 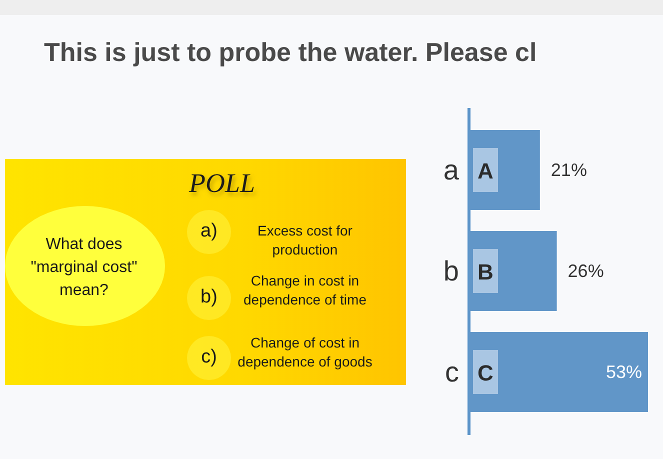 I want to click on text: Change of cost in dependence of goods, so click(x=305, y=352).